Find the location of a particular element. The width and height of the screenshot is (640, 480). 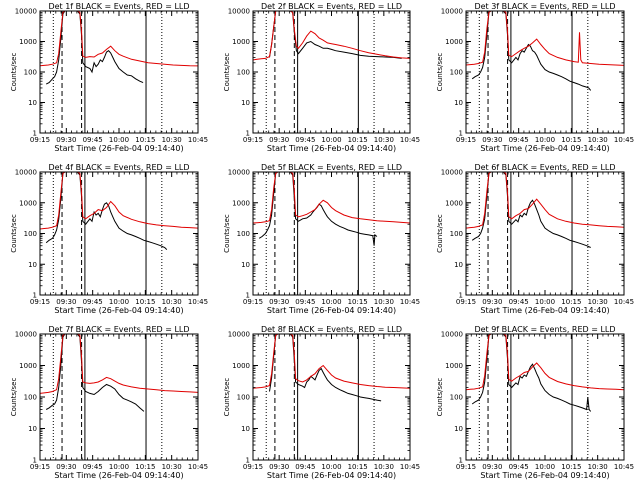

panel-title: Det 1f BLACK = Events, RED = LLD is located at coordinates (118, 6).